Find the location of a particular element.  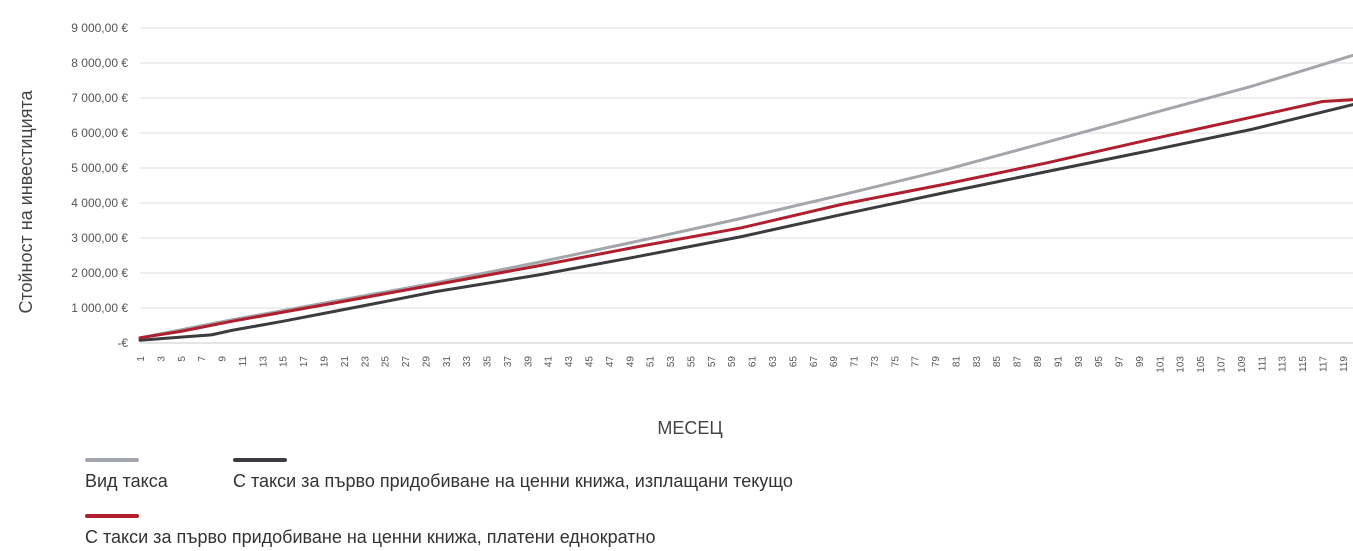

y-tick-label: 2 000,00 € is located at coordinates (99, 273).